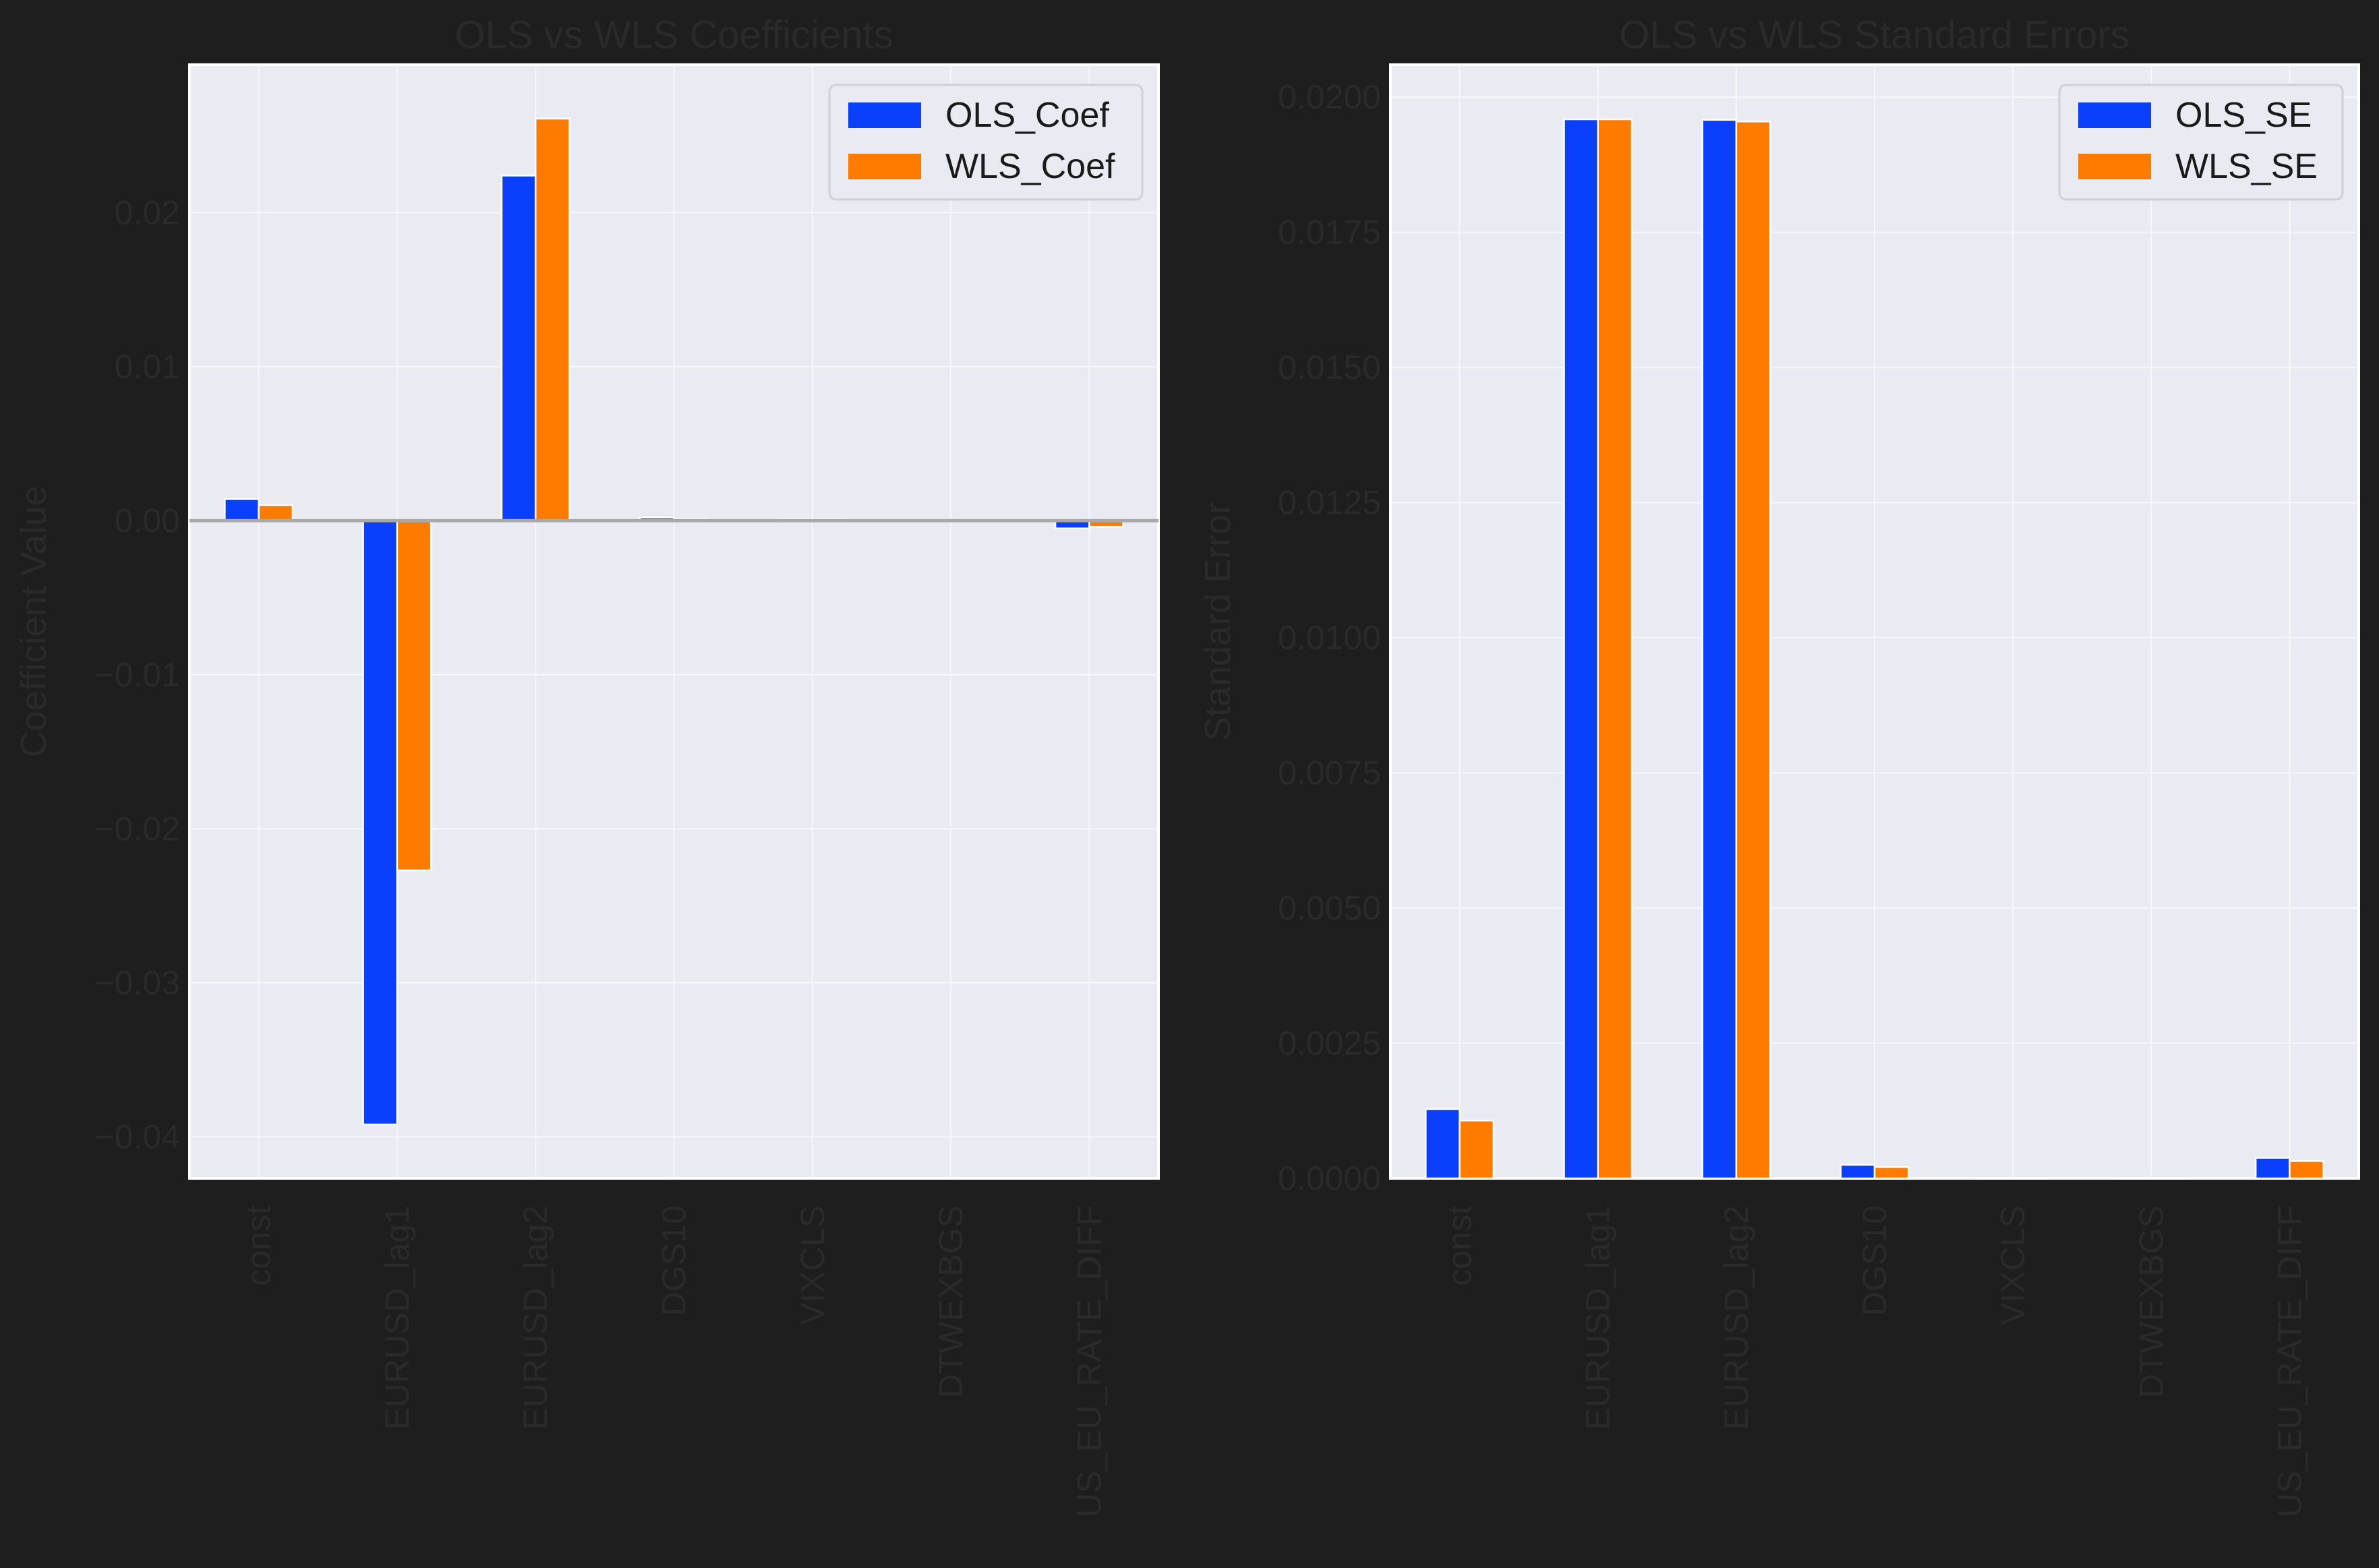 Image resolution: width=2379 pixels, height=1568 pixels. Describe the element at coordinates (552, 319) in the screenshot. I see `bar-wls-coef-eurusd-lag2` at that location.